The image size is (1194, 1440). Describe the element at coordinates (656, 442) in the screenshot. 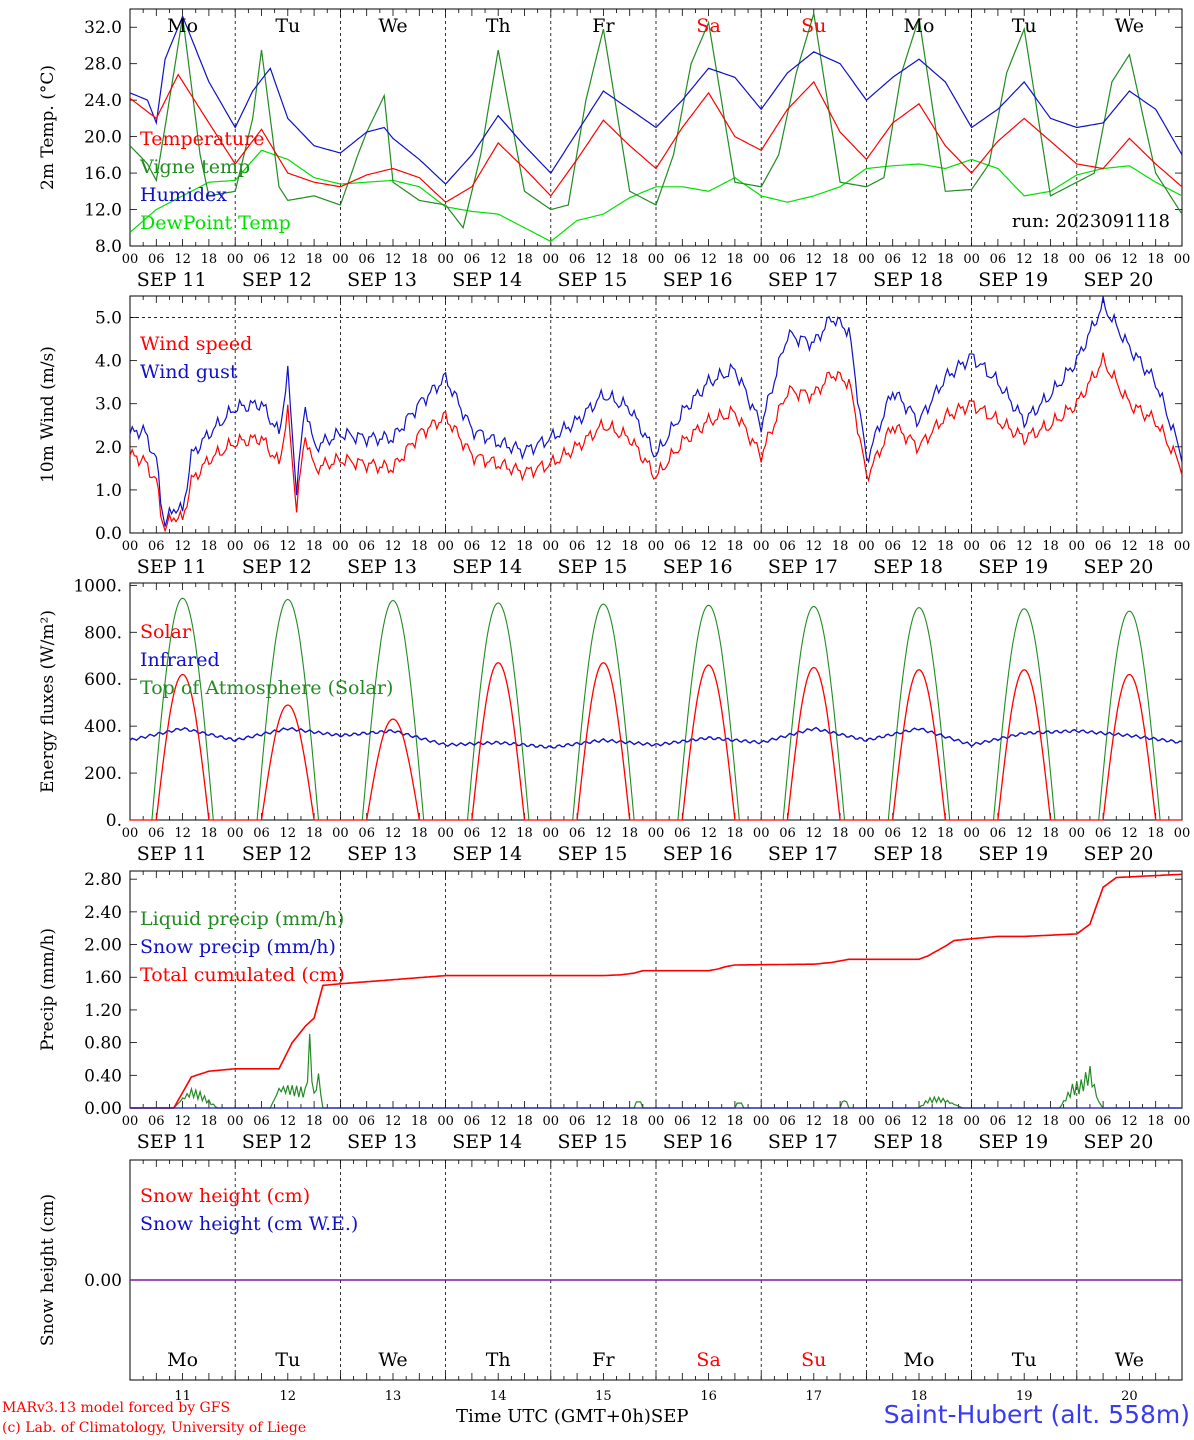

I see `series-wind-speed` at that location.